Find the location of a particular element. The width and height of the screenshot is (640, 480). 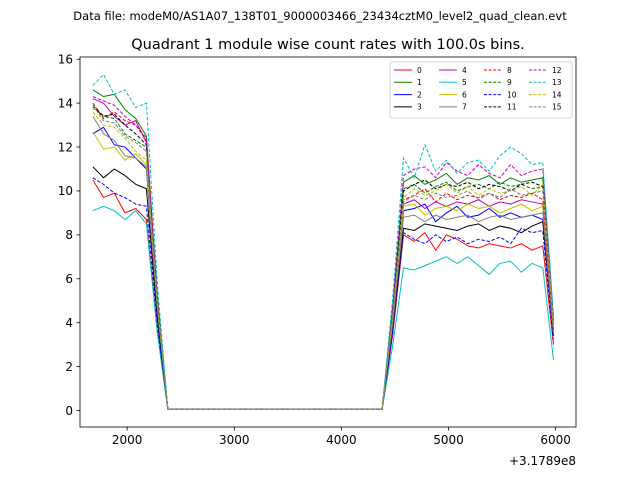

legend-label-8: 8 is located at coordinates (509, 70).